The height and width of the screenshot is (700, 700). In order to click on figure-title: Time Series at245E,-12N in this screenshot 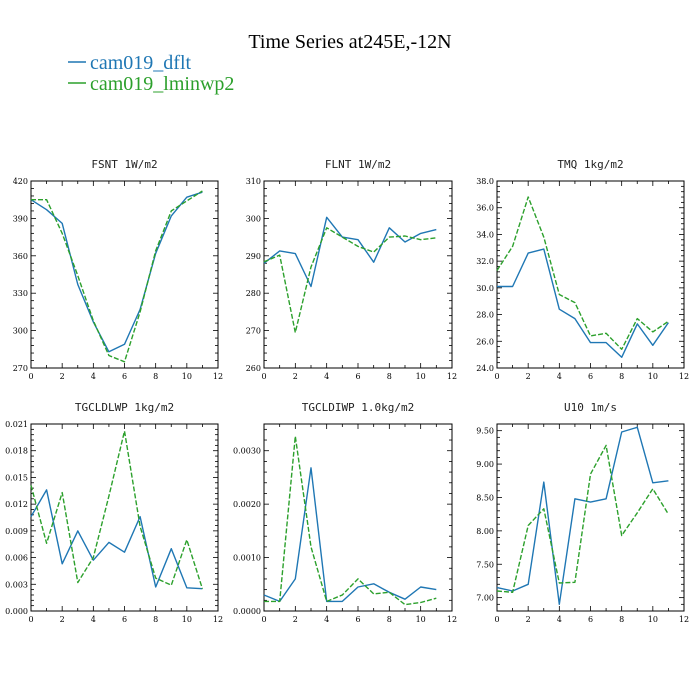, I will do `click(349, 42)`.